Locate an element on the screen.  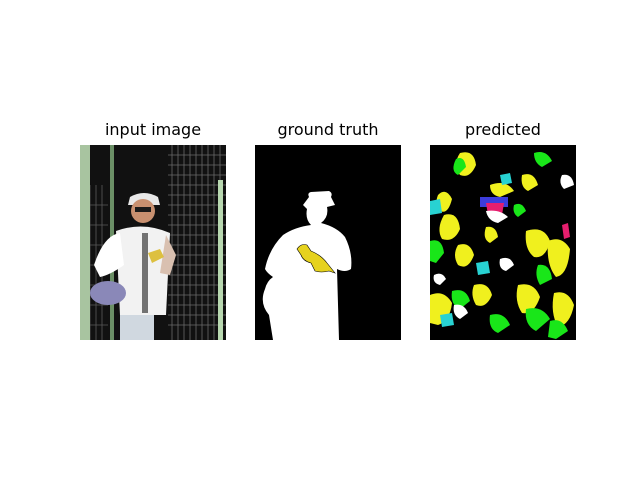
input-image is located at coordinates (153, 242).